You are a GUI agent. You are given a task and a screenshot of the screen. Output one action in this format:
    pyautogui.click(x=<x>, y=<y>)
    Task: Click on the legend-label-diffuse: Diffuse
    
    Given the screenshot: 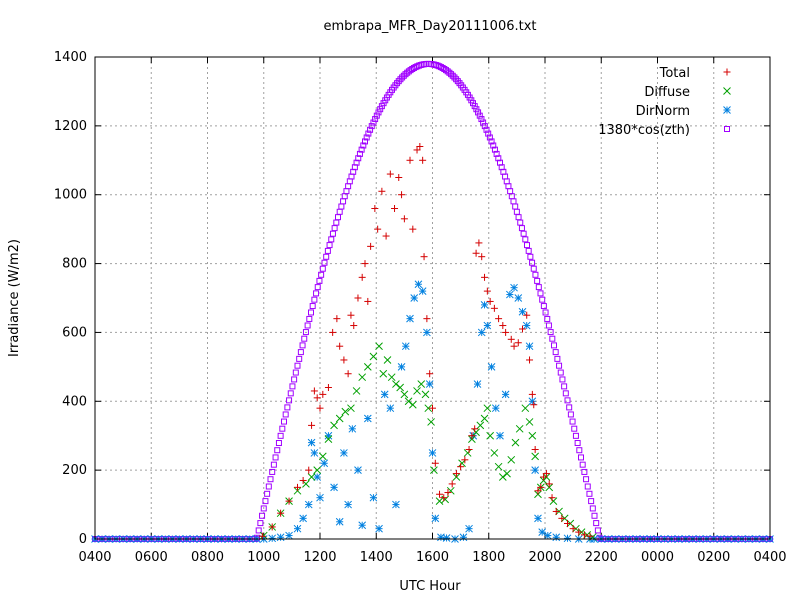 What is the action you would take?
    pyautogui.click(x=667, y=92)
    